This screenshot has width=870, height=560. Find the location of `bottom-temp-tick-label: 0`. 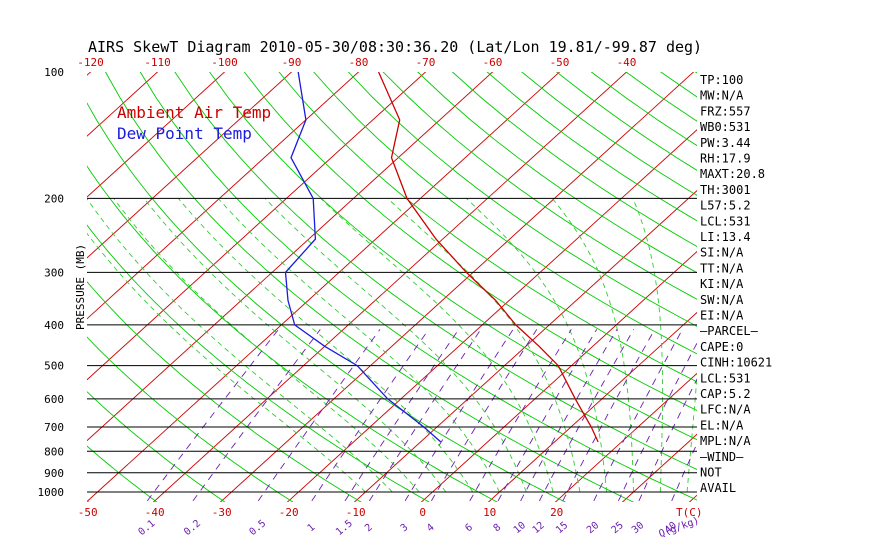

bottom-temp-tick-label: 0 is located at coordinates (422, 512).